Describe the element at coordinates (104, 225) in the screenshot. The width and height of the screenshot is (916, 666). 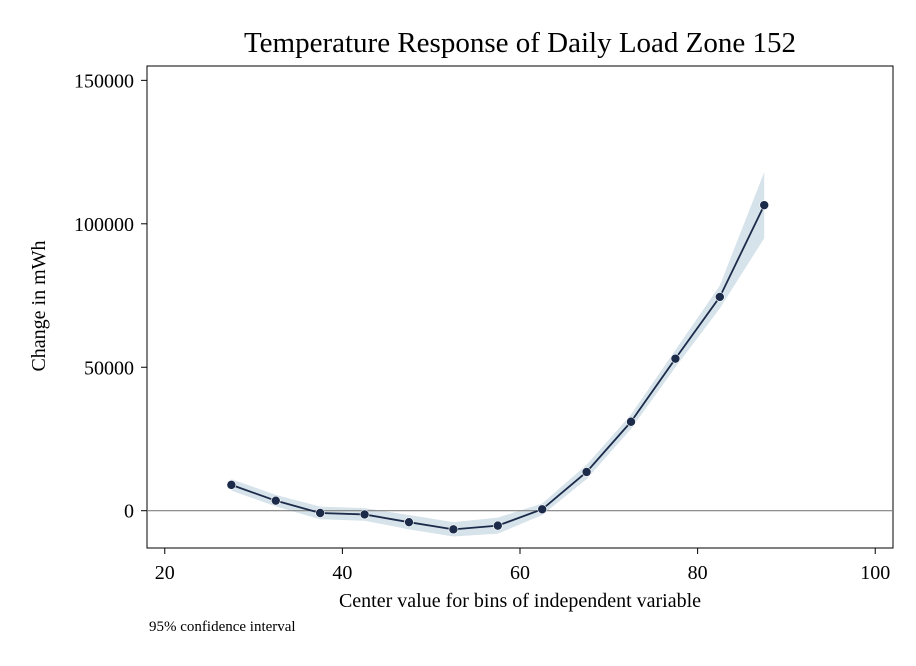
I see `y-tick-label: 100000` at that location.